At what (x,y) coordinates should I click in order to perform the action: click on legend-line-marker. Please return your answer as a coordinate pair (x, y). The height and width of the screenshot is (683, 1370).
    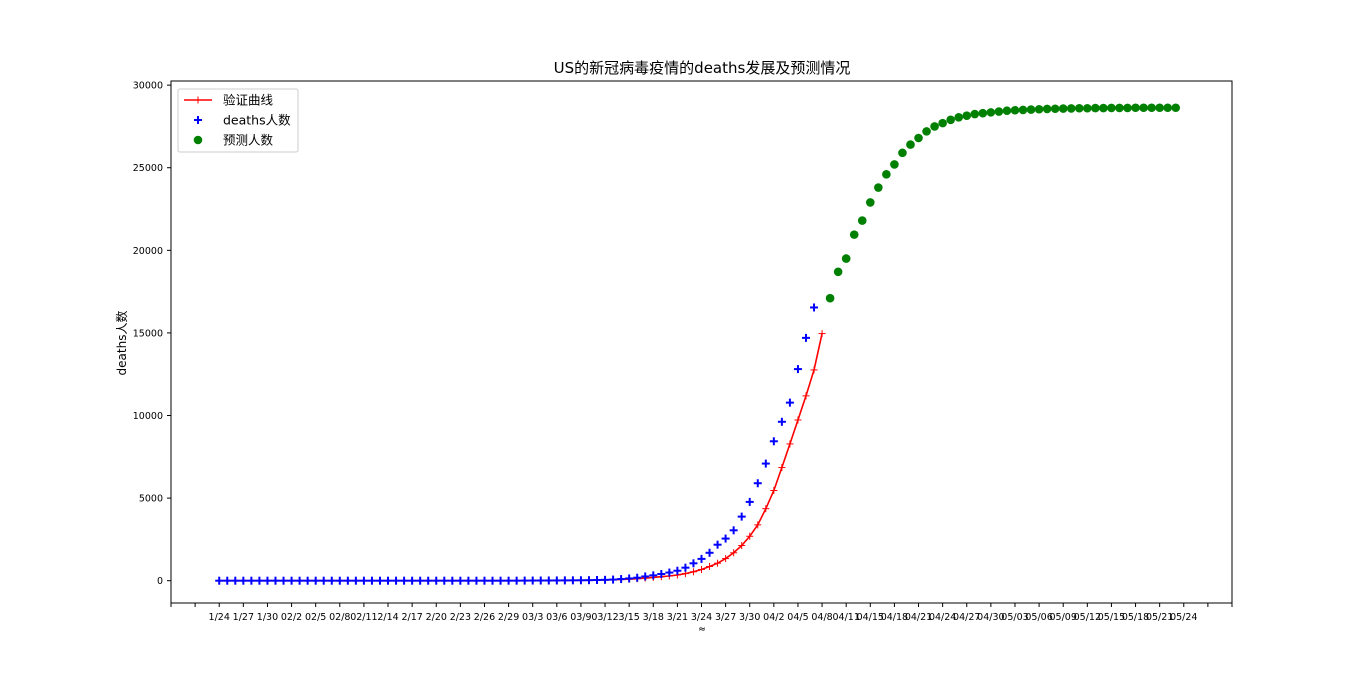
    Looking at the image, I should click on (198, 100).